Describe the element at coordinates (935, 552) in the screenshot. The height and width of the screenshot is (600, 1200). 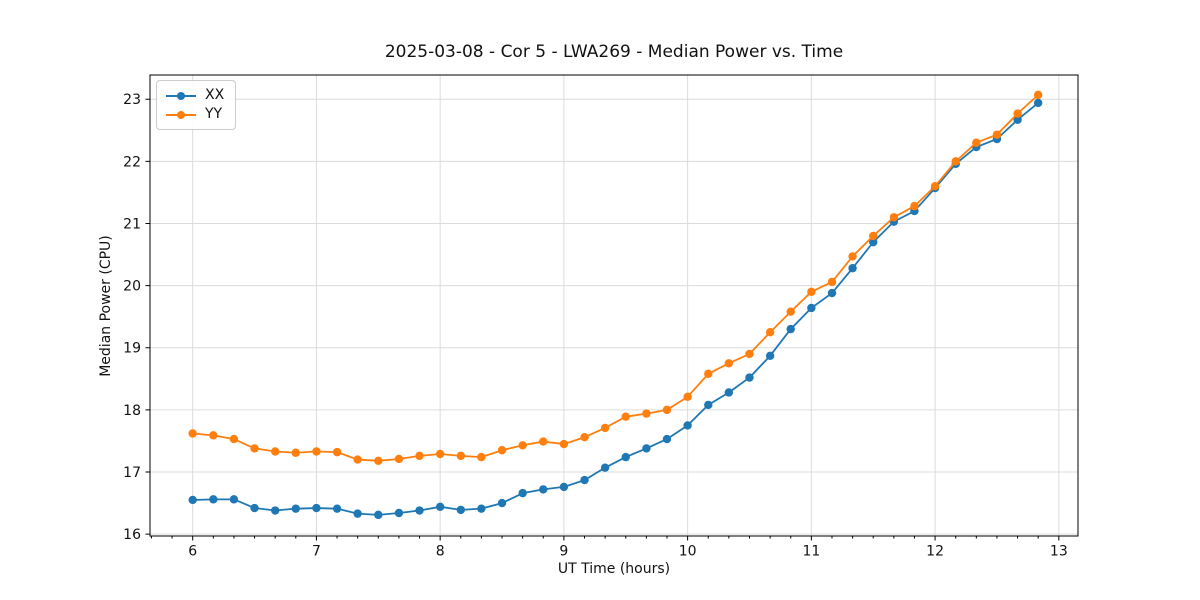
I see `x-tick-label: 12` at that location.